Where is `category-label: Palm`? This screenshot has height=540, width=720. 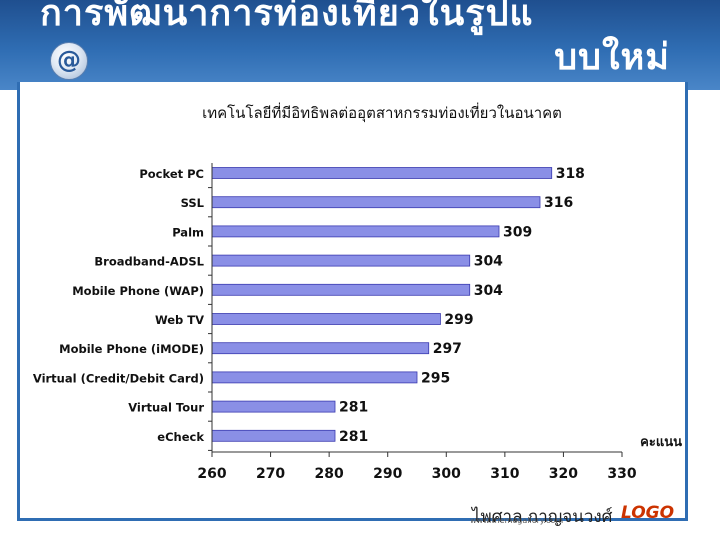
category-label: Palm is located at coordinates (188, 232).